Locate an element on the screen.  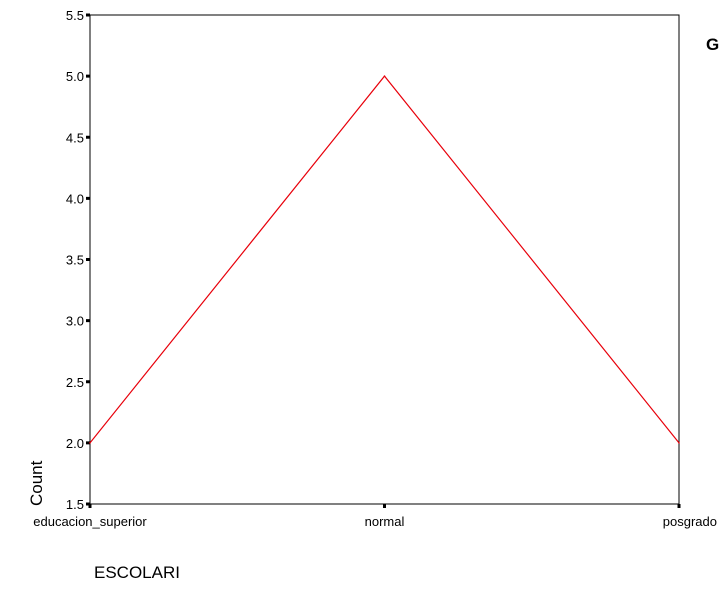
y-tick-label: 5.0 is located at coordinates (75, 76).